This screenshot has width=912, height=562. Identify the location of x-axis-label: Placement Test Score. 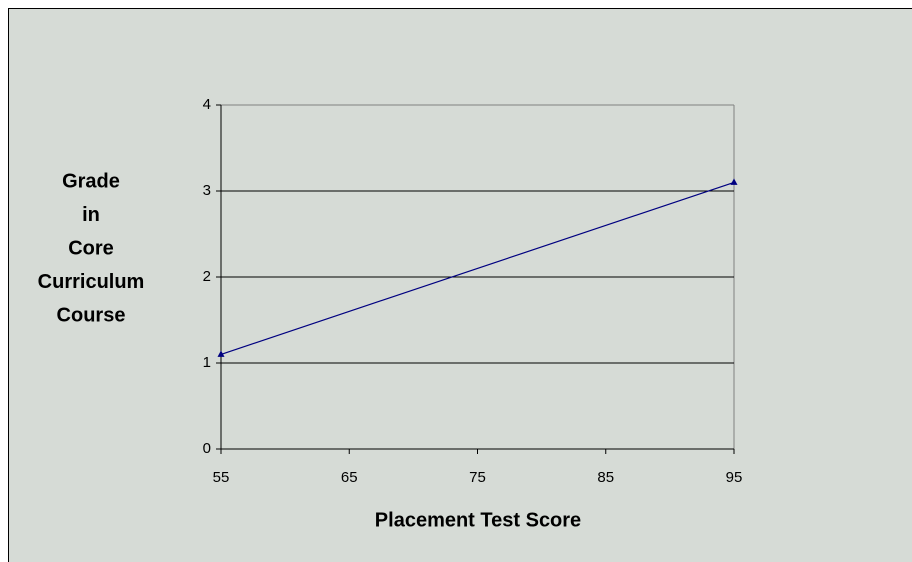
(478, 520).